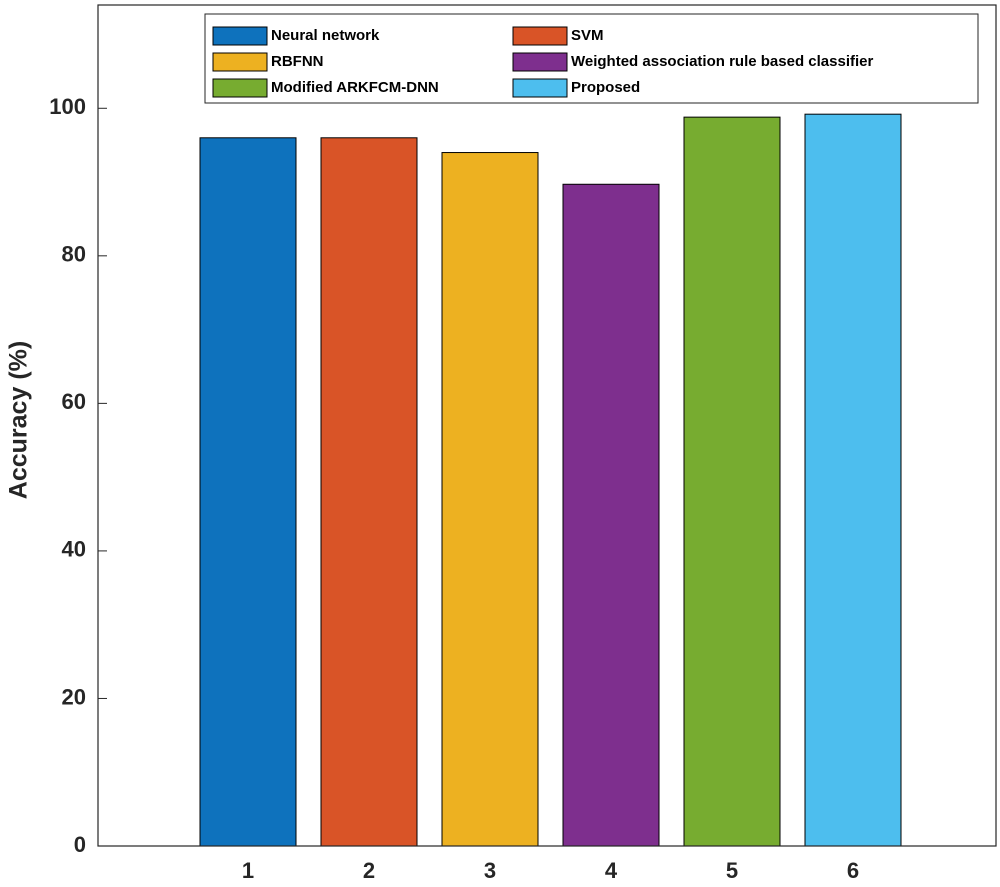 This screenshot has width=1000, height=887. What do you see at coordinates (490, 870) in the screenshot?
I see `x-tick-label: 3` at bounding box center [490, 870].